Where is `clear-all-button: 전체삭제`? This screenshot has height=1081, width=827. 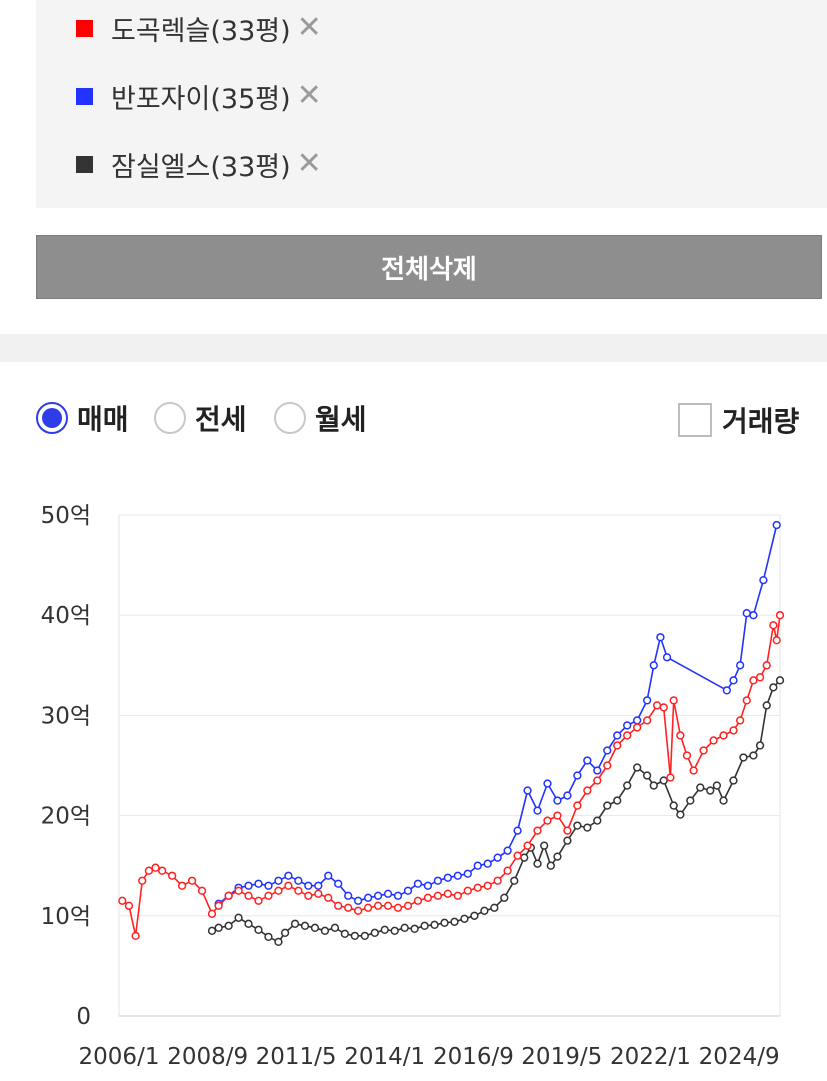
clear-all-button: 전체삭제 is located at coordinates (429, 267).